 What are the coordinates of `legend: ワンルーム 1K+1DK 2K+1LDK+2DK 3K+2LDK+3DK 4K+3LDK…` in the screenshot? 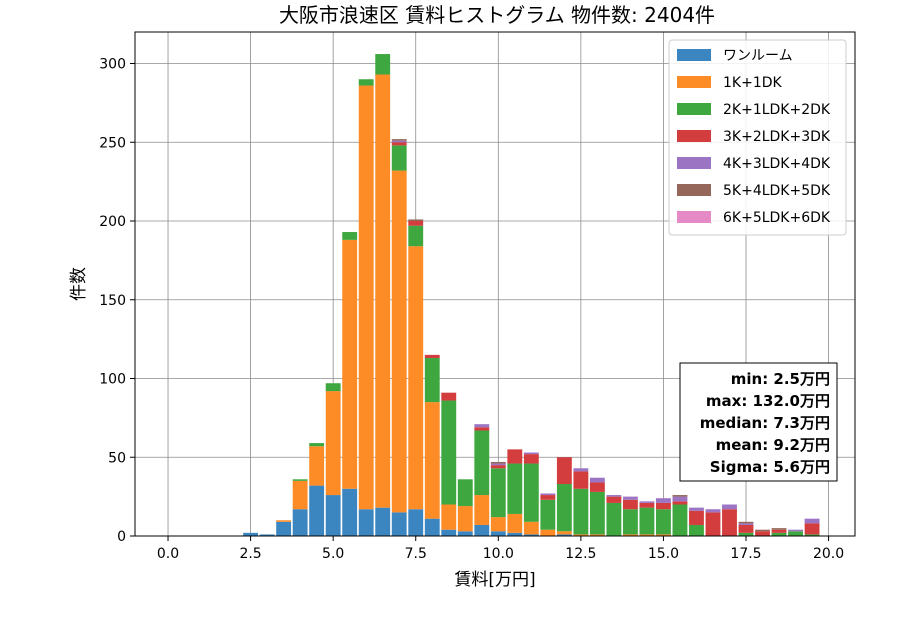 It's located at (757, 137).